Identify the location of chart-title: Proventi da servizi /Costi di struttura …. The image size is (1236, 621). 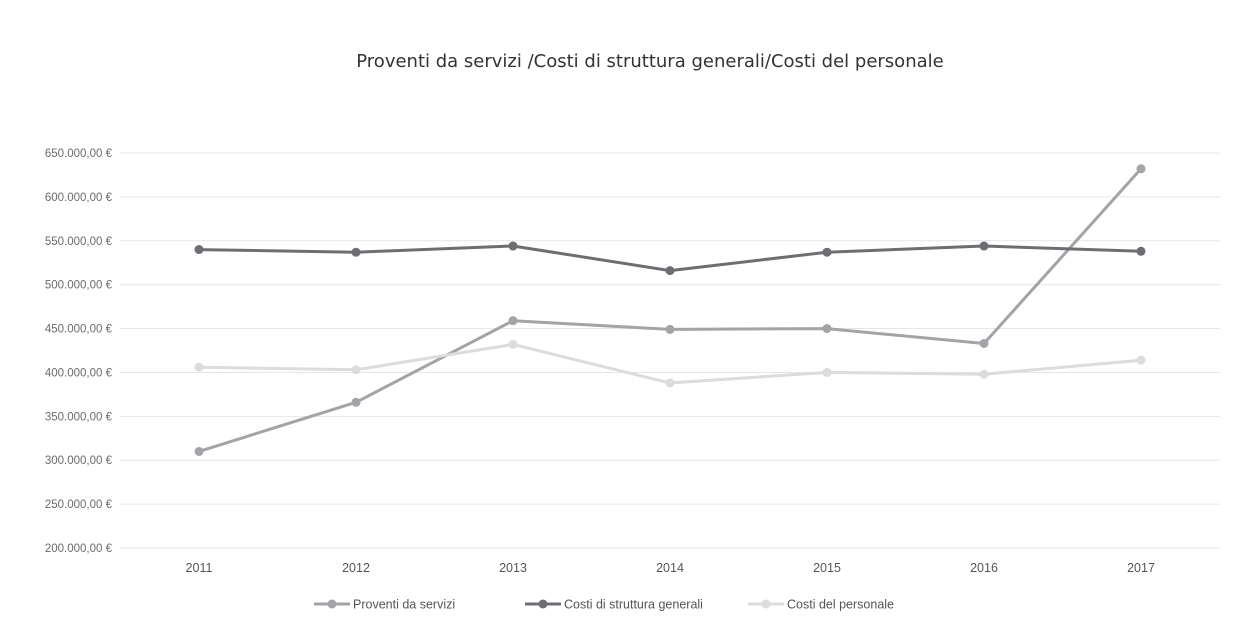
(649, 61).